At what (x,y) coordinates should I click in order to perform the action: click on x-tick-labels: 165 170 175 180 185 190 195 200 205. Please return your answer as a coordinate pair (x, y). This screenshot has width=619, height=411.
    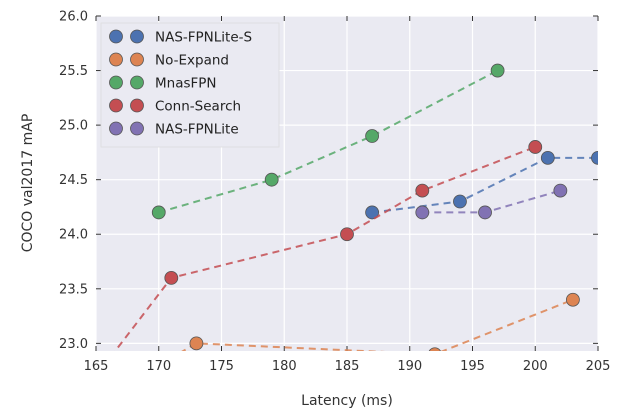
    Looking at the image, I should click on (347, 366).